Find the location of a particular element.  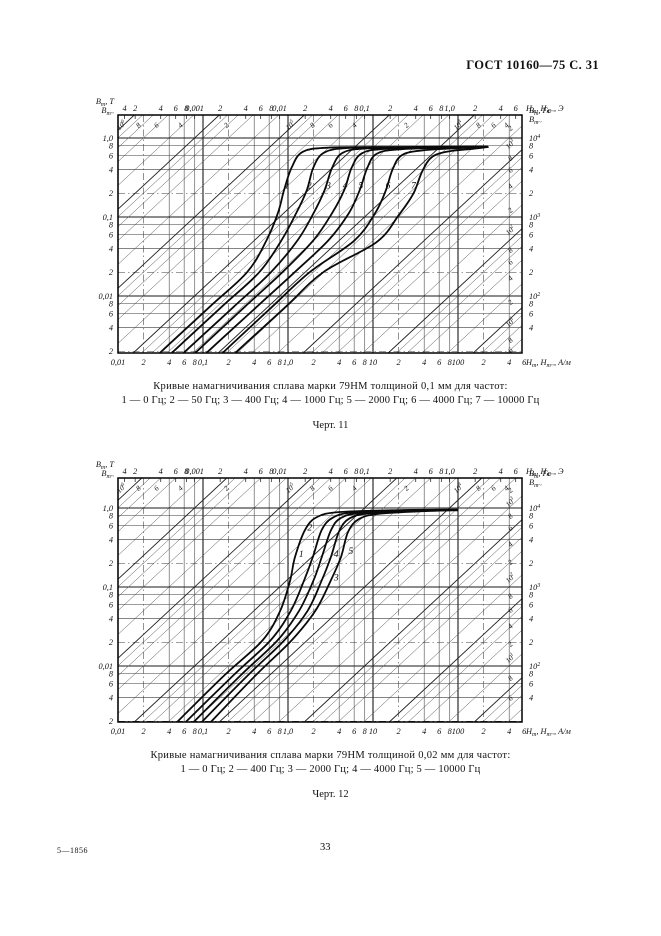

tick-label: 10² is located at coordinates (534, 296).